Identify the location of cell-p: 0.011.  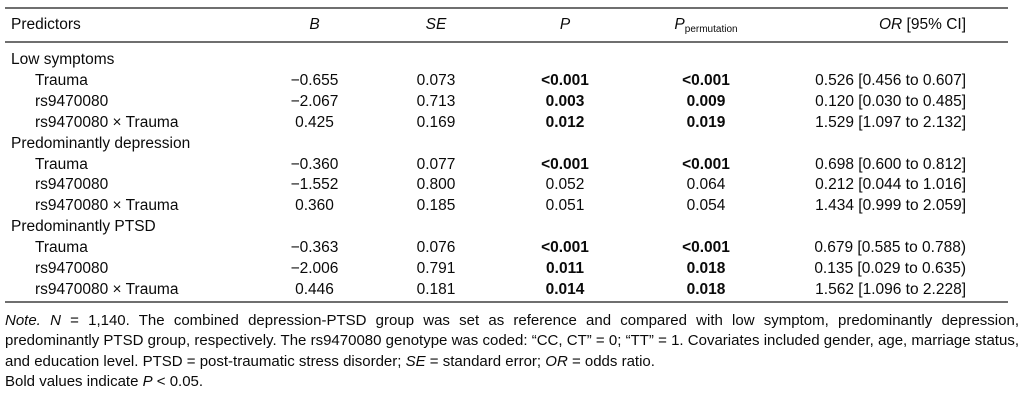
(565, 269).